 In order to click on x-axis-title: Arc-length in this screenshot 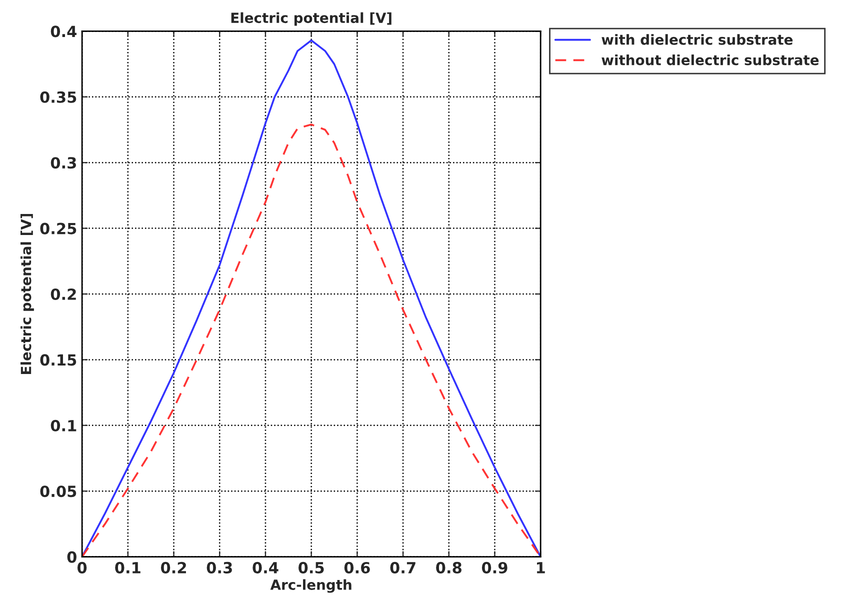, I will do `click(311, 586)`.